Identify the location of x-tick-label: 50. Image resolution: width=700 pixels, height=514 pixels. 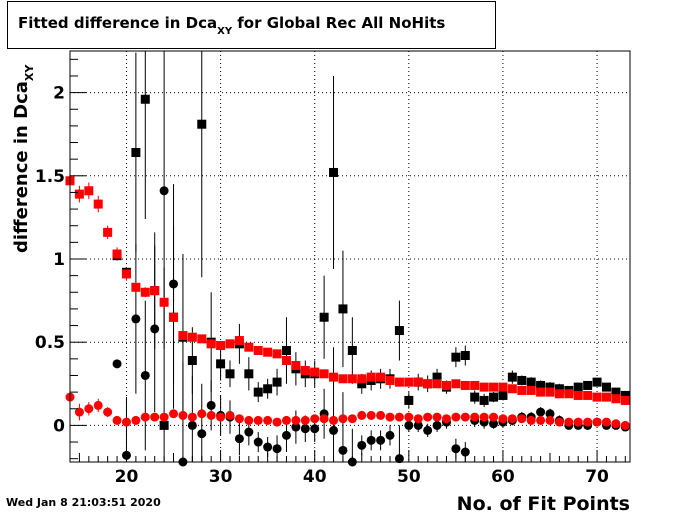
(409, 477).